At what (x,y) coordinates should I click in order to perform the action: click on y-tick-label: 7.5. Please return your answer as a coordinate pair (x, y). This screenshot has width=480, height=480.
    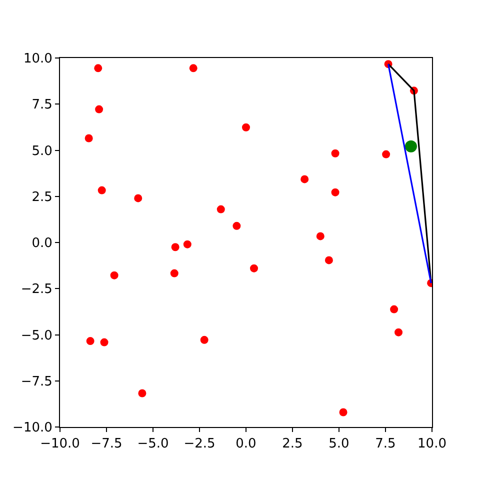
    Looking at the image, I should click on (42, 105).